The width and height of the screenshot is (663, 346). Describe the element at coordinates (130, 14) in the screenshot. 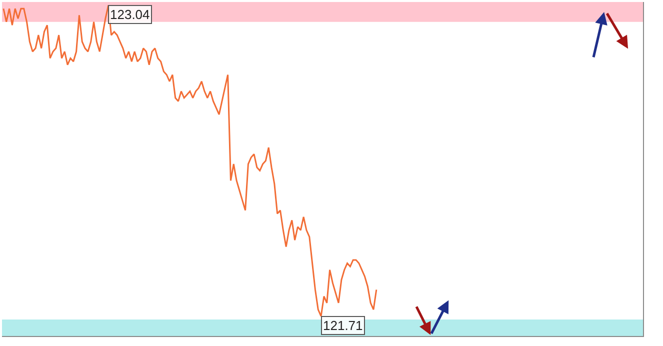

I see `annotation: 123.04` at that location.